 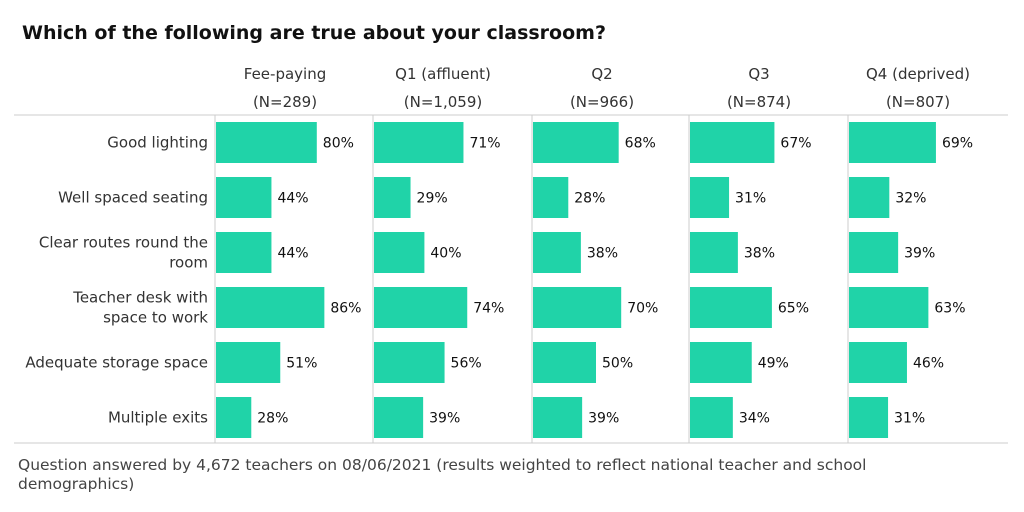 I want to click on value-label: 46%, so click(x=928, y=364).